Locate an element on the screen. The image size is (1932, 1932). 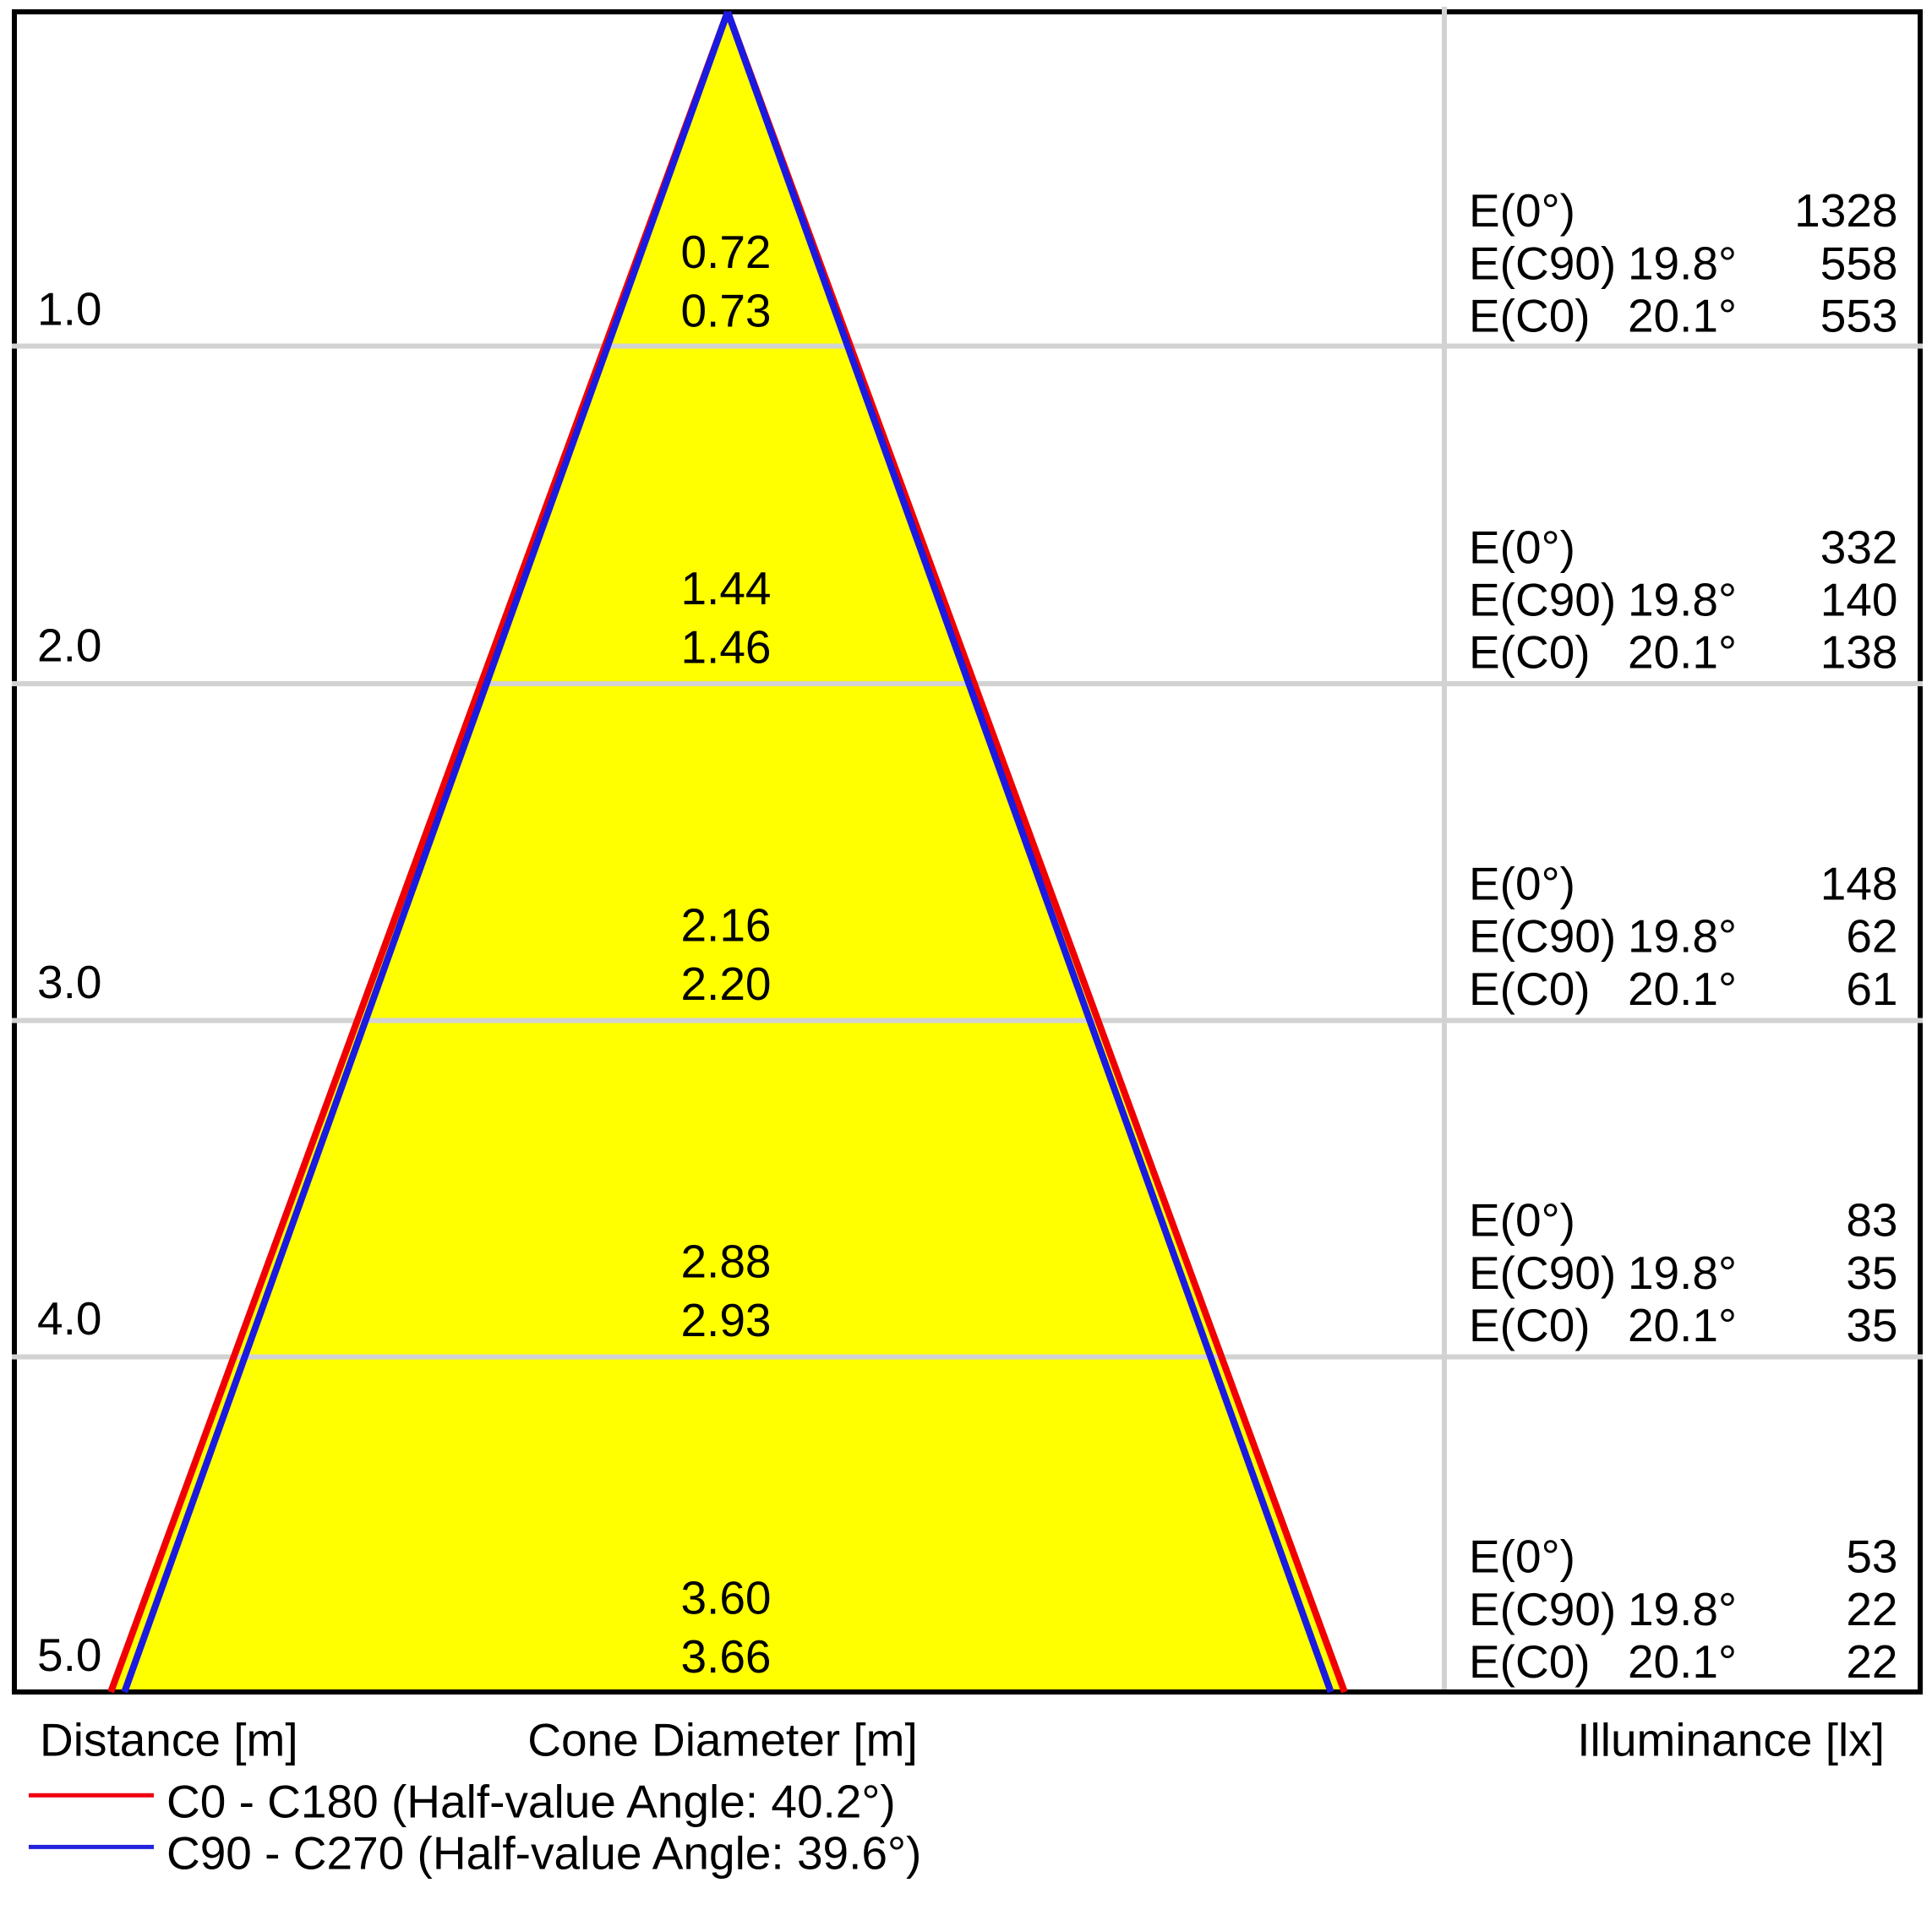
svg-text:C0 - C180 (Half-value Angle: 4: C0 - C180 (Half-value Angle: 40.2°) is located at coordinates (531, 1802).